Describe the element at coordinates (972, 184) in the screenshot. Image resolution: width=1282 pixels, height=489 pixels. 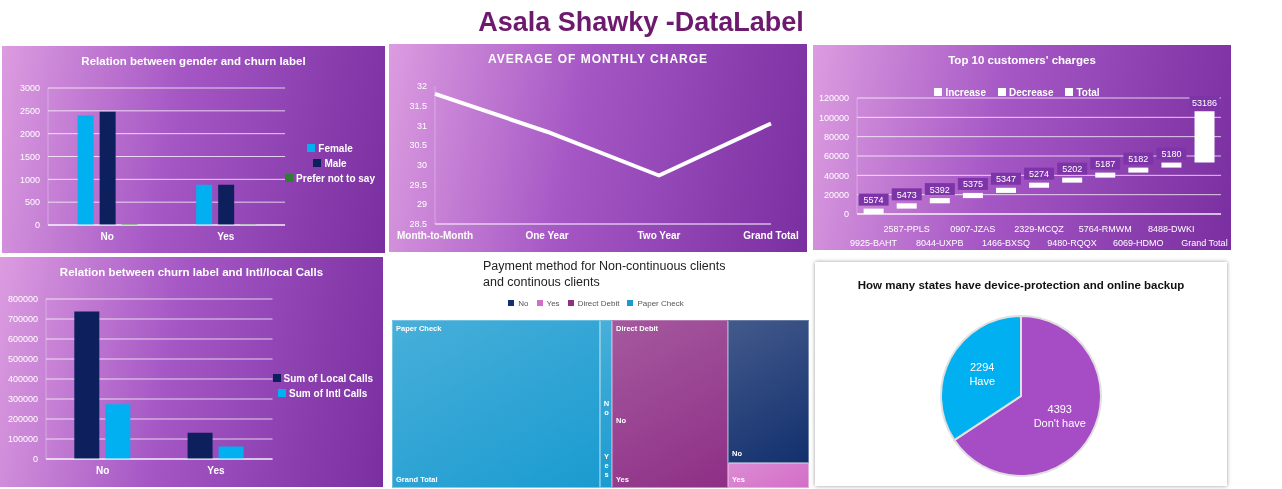
I see `data-label: 5375` at that location.